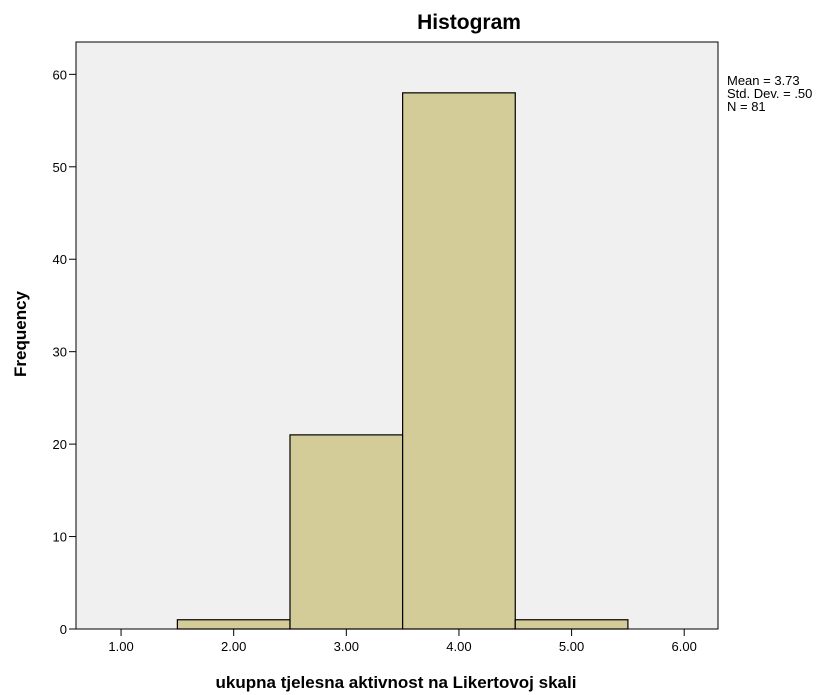 The height and width of the screenshot is (695, 839). I want to click on stats-std-dev: Std. Dev. = .50, so click(769, 93).